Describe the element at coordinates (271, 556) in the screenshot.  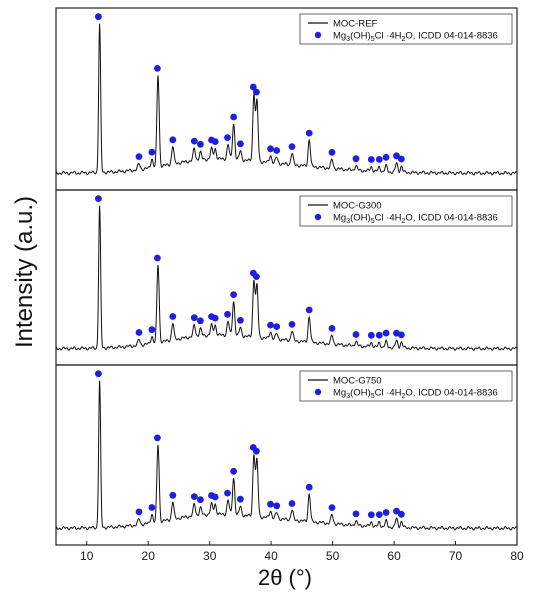
I see `x-tick-label: 40` at that location.